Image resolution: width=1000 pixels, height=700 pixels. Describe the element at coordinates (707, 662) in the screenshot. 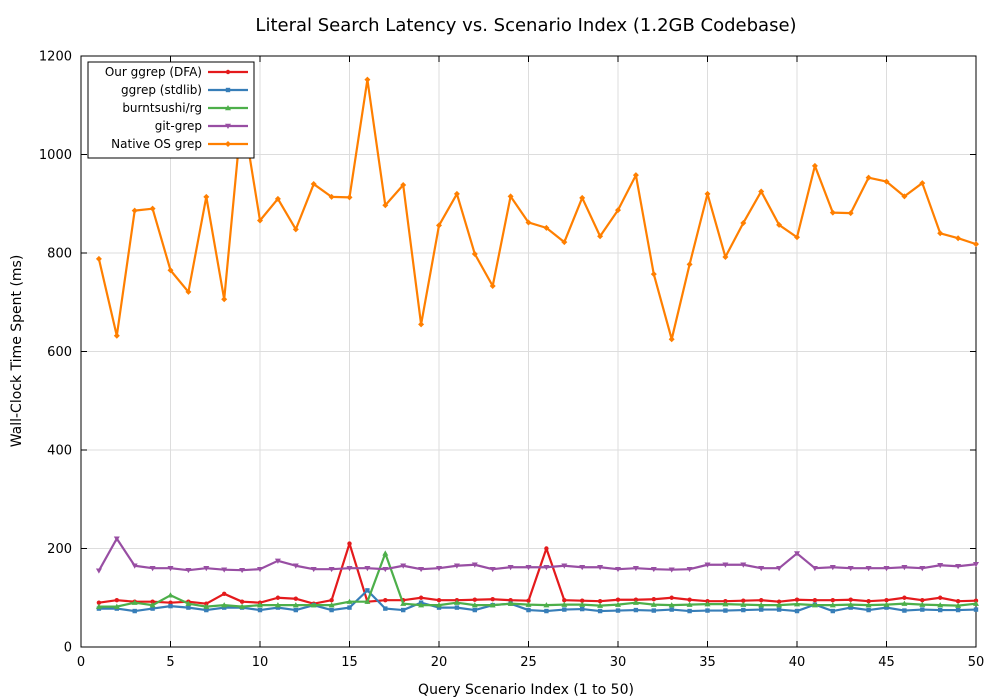

I see `x-tick-label: 35` at that location.